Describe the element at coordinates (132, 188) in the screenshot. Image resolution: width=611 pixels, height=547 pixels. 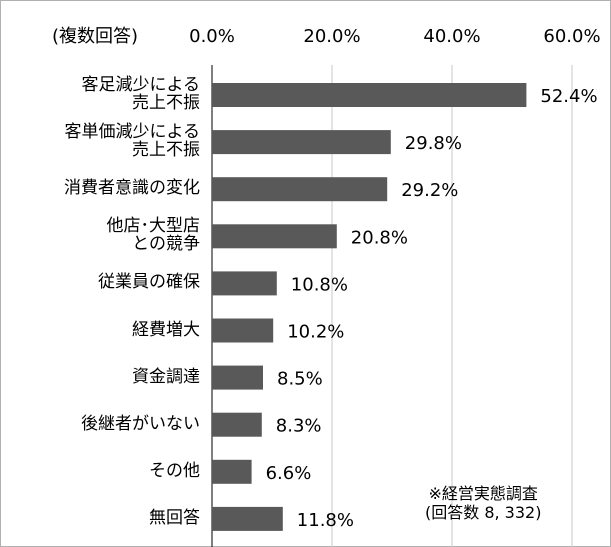
I see `category-label: 消費者意識の変化` at that location.